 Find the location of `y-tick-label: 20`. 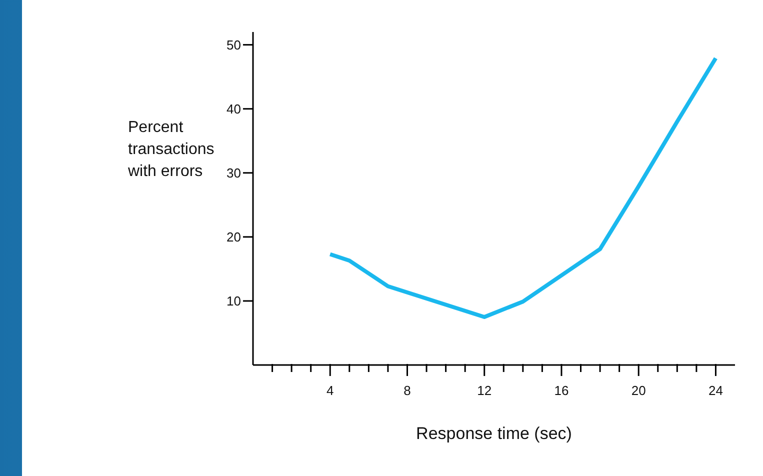

y-tick-label: 20 is located at coordinates (233, 237).